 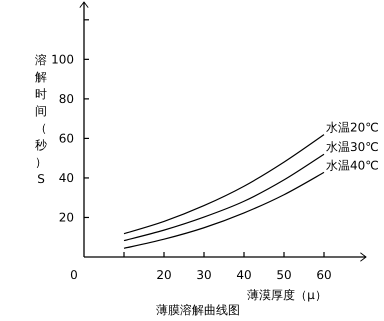 I want to click on x-tick-label: 30, so click(x=204, y=275).